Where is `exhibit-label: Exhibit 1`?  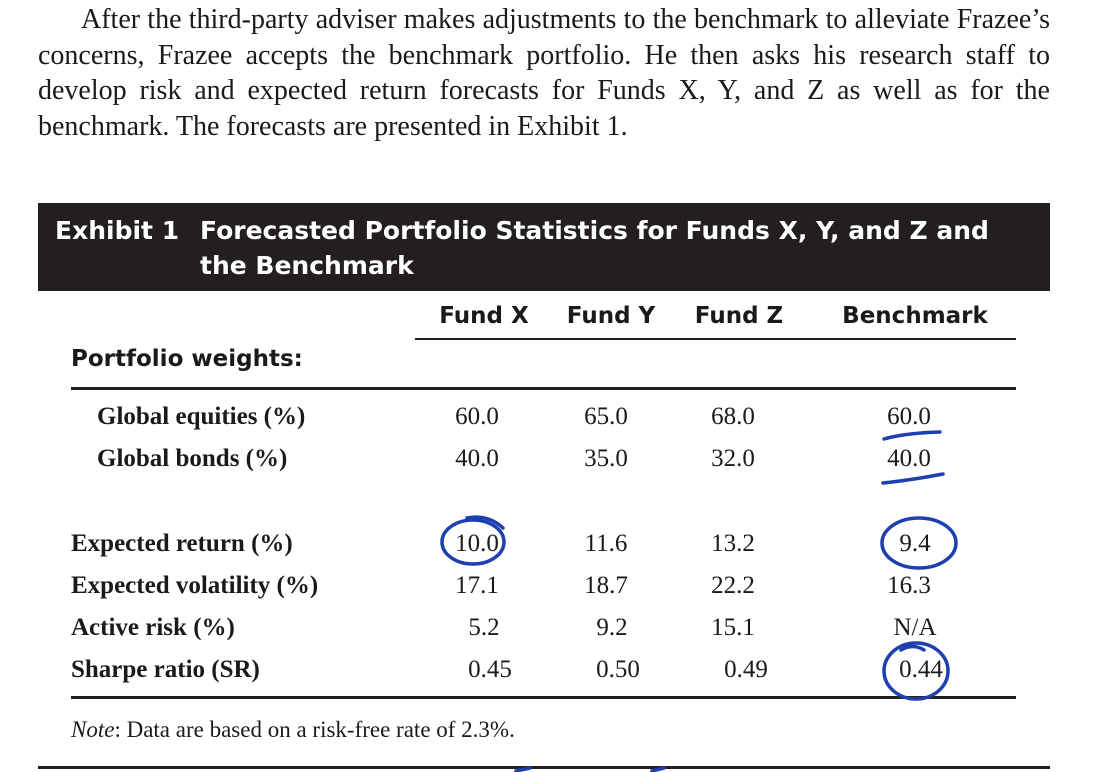 exhibit-label: Exhibit 1 is located at coordinates (117, 230).